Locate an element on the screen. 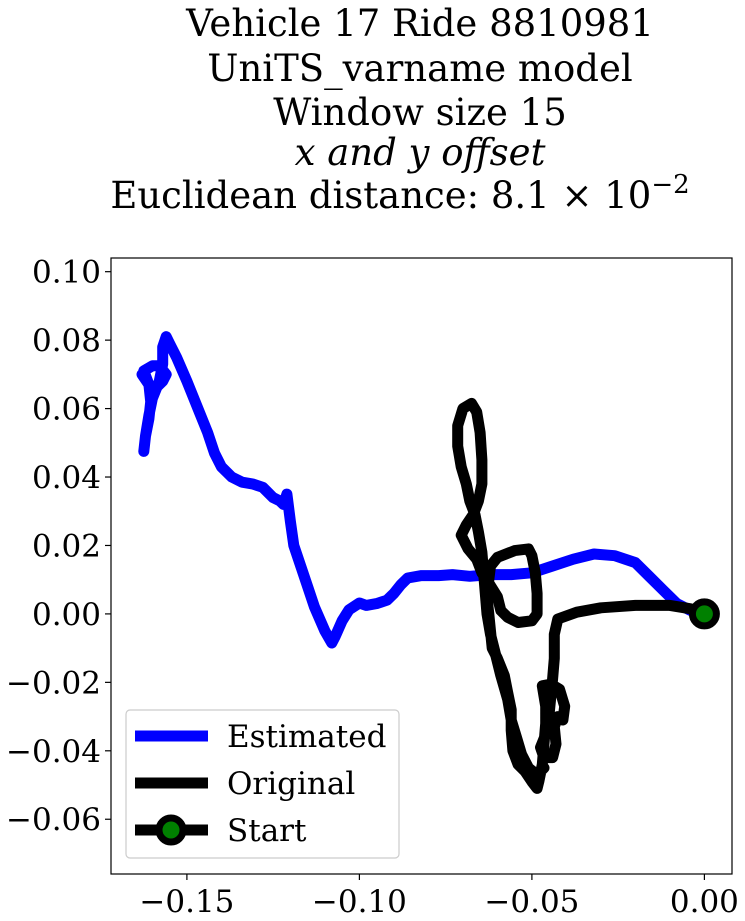 This screenshot has height=921, width=745. y-tick-label: 0.08 is located at coordinates (66, 341).